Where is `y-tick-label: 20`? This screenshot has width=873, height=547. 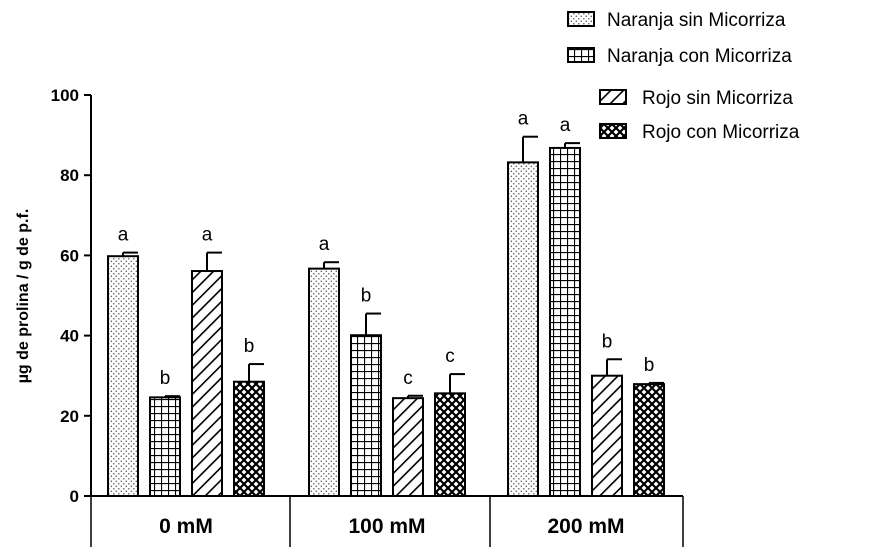 y-tick-label: 20 is located at coordinates (69, 416).